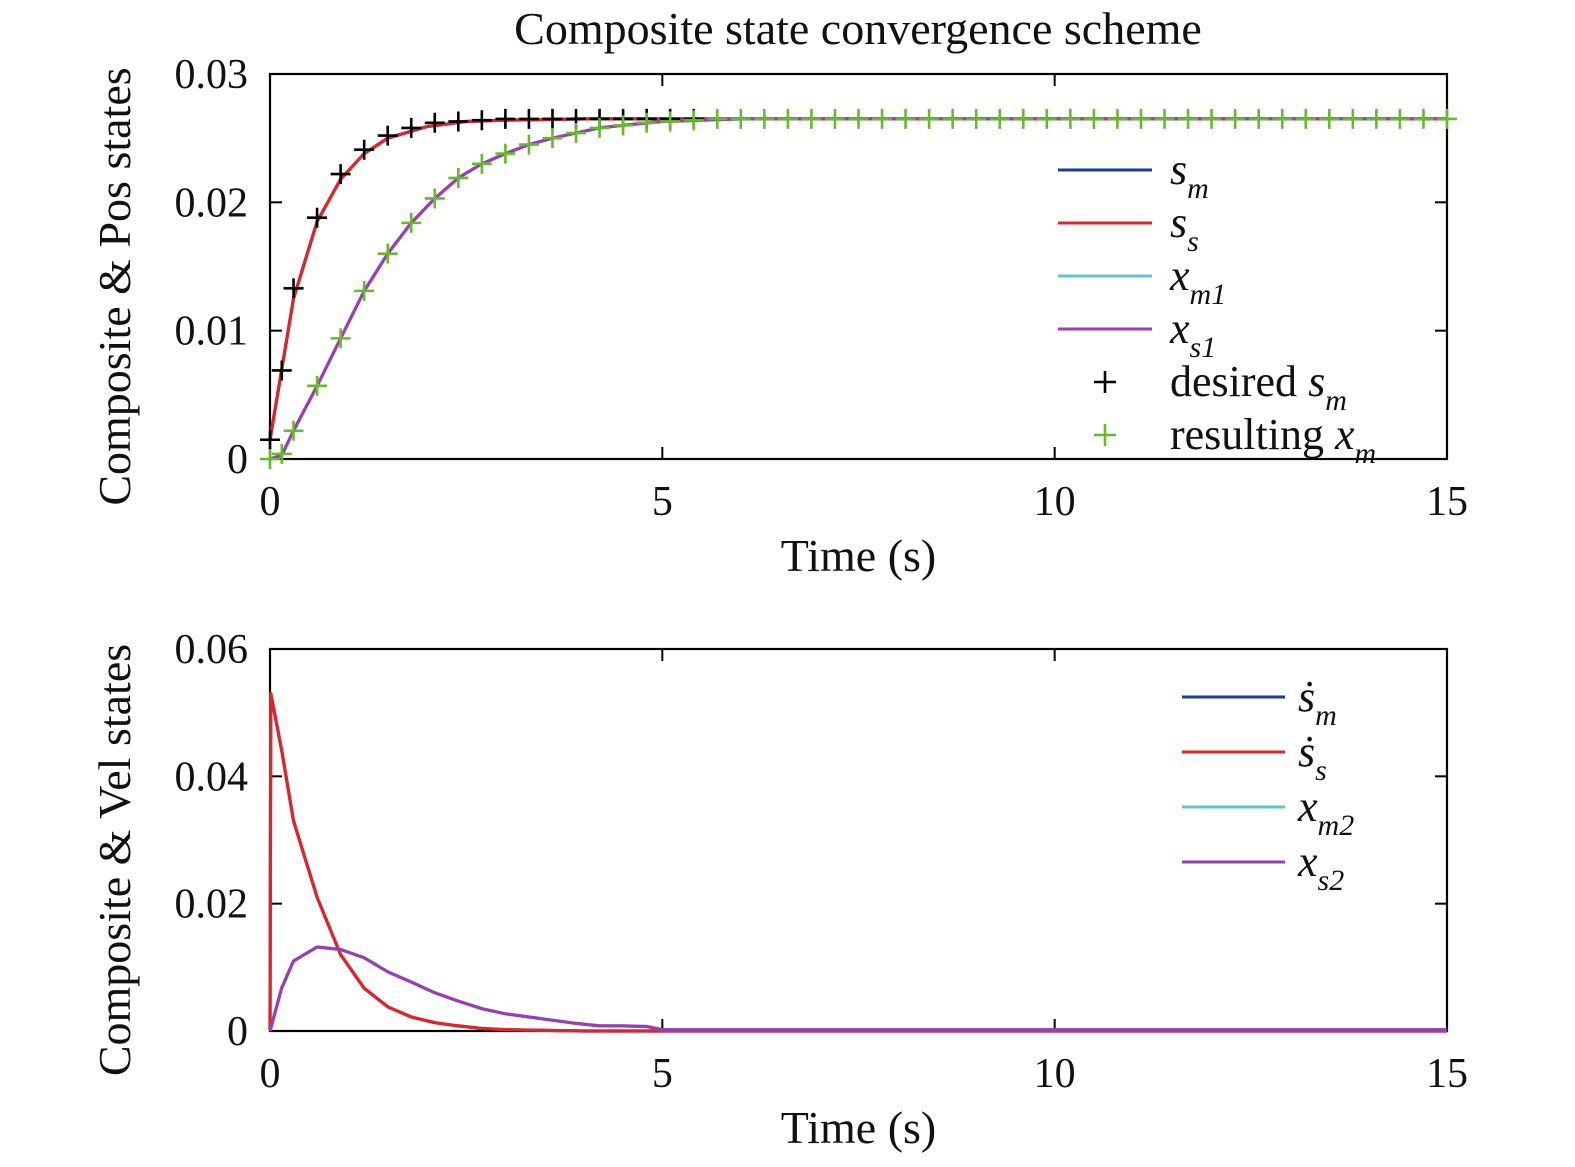  I want to click on top-x-tick-label: 10, so click(1055, 502).